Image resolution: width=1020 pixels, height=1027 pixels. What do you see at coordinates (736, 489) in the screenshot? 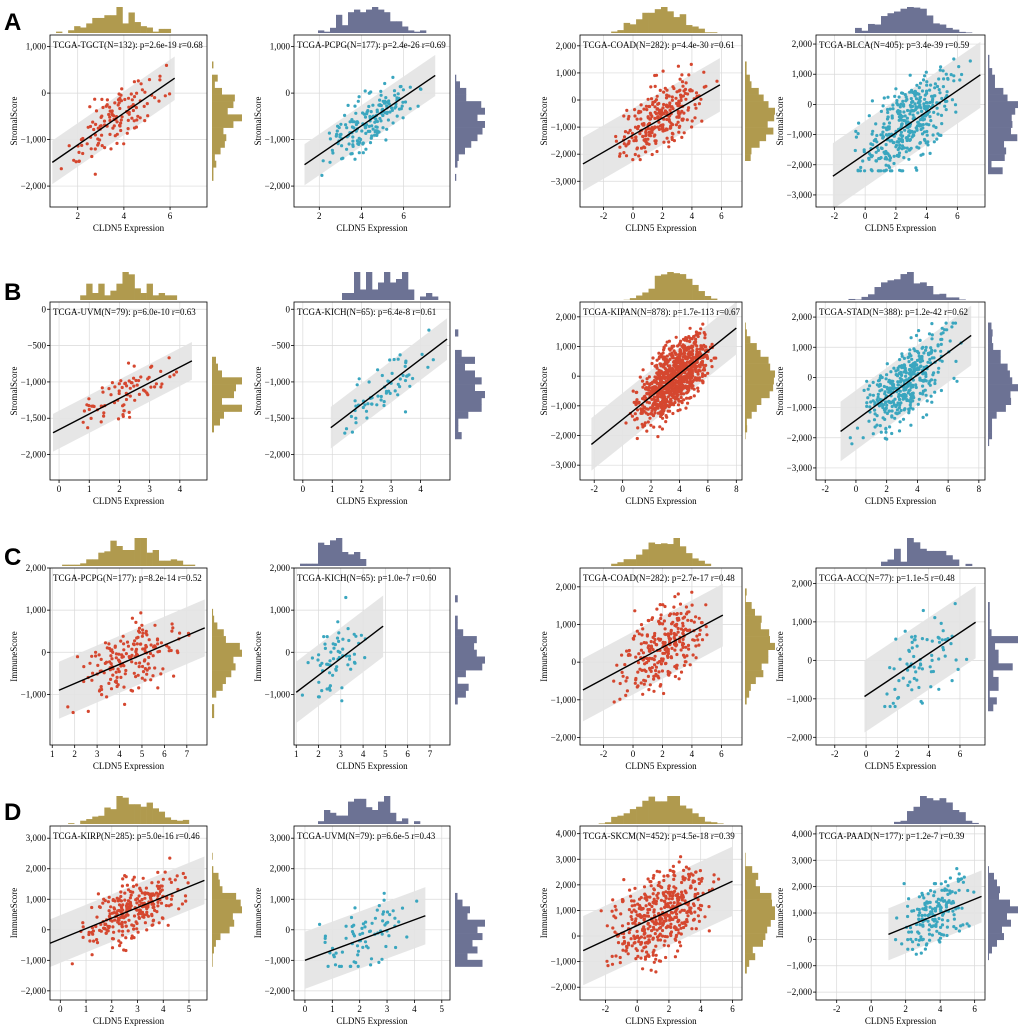
I see `x-tick-label: 8` at bounding box center [736, 489].